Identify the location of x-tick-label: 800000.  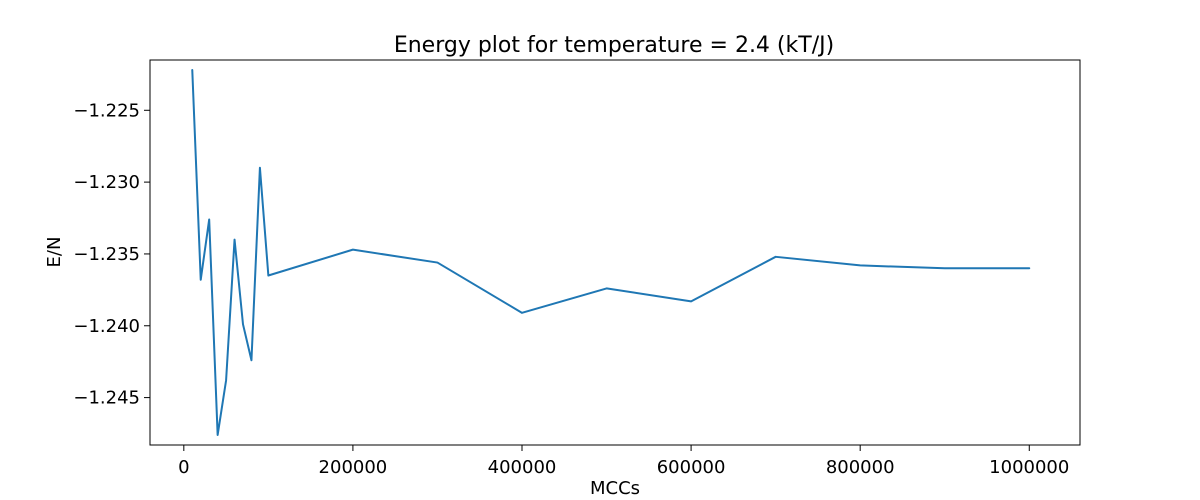
(860, 467).